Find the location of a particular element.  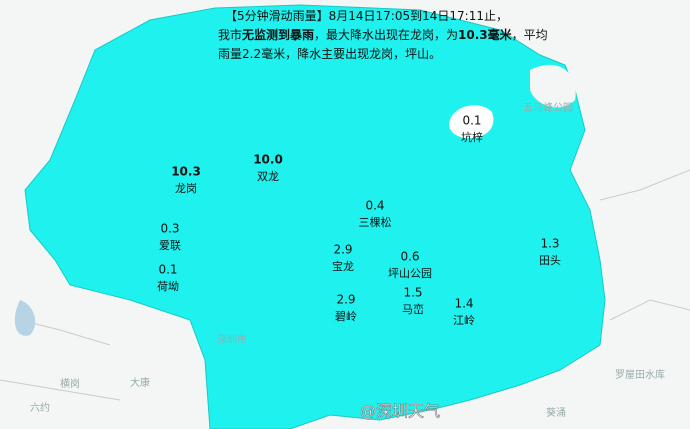

header-segment: ，最大降水出现在龙岗，为 is located at coordinates (386, 35).